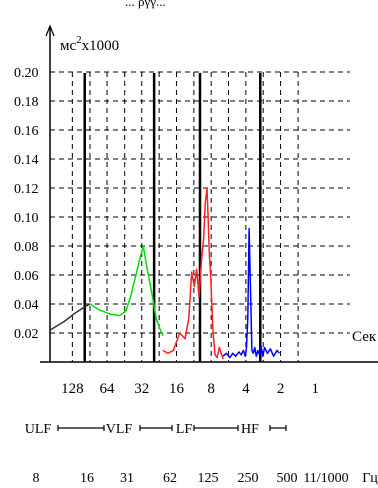 This screenshot has height=488, width=378. What do you see at coordinates (177, 389) in the screenshot?
I see `x-tick-label-period: 16` at bounding box center [177, 389].